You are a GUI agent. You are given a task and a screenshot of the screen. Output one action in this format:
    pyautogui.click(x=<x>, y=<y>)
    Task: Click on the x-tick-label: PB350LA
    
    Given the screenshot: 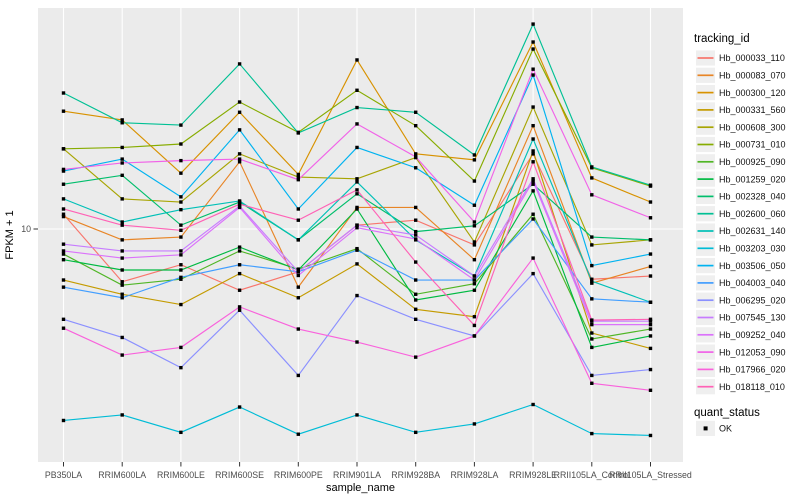 What is the action you would take?
    pyautogui.click(x=63, y=475)
    